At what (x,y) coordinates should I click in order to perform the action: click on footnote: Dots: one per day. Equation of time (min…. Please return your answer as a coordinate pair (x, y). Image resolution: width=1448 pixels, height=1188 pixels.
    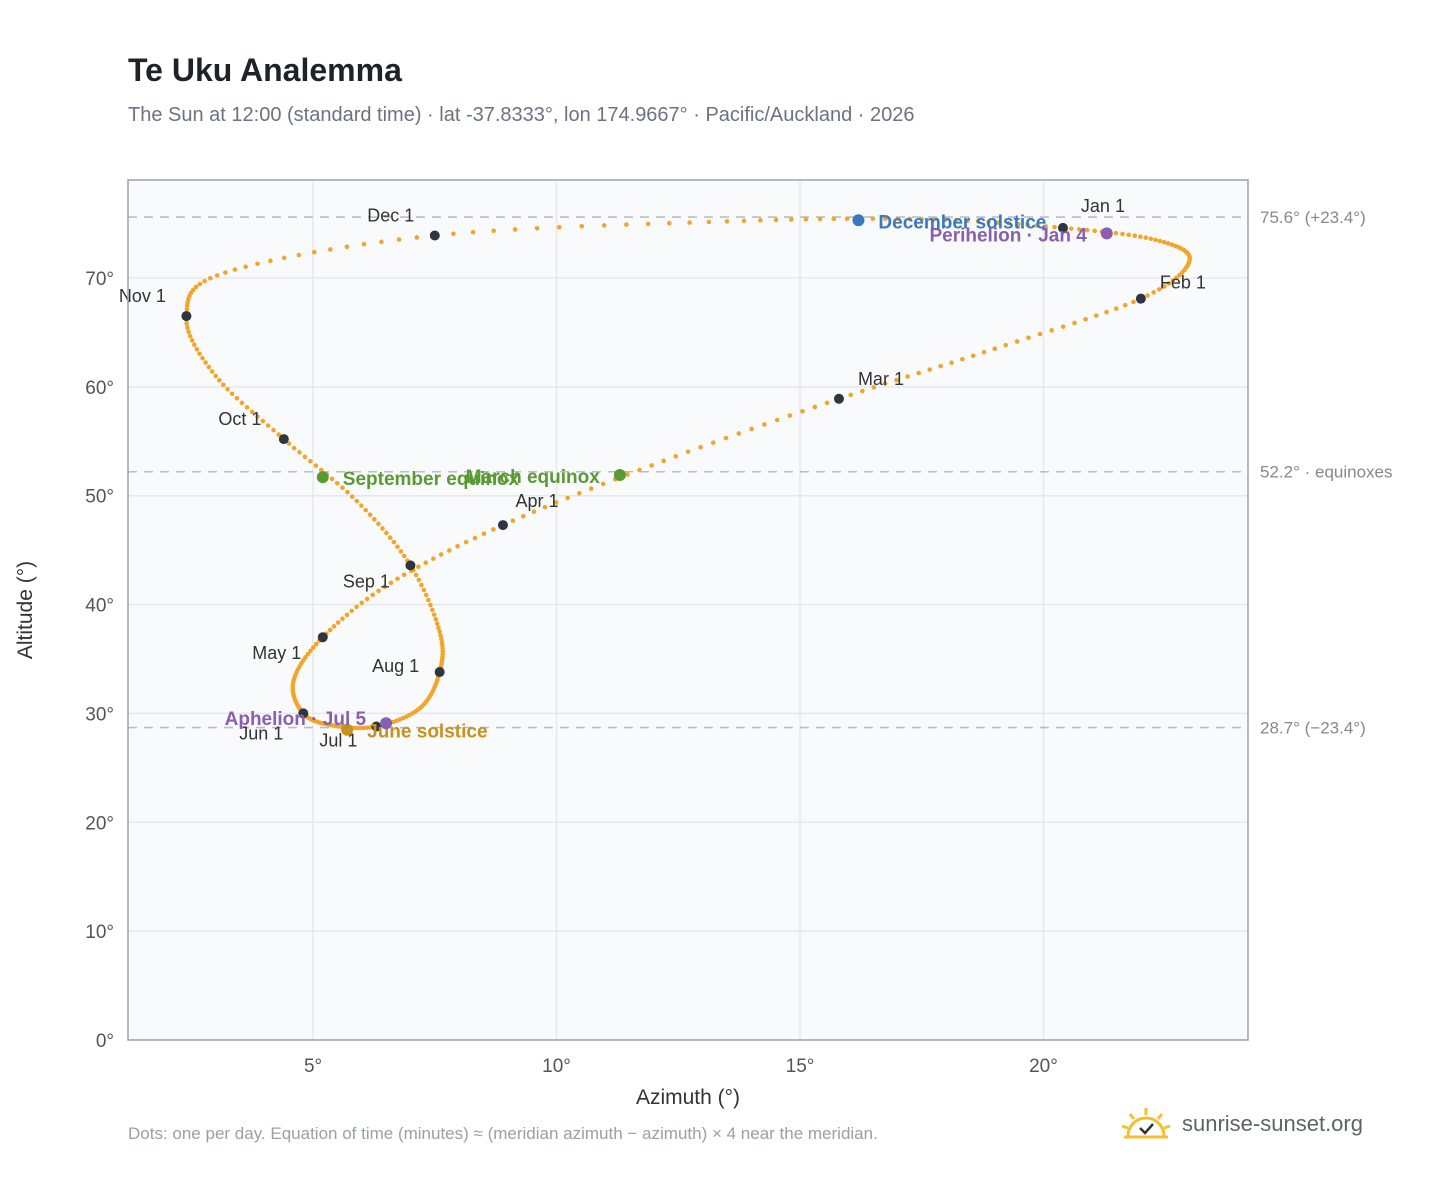
    Looking at the image, I should click on (503, 1133).